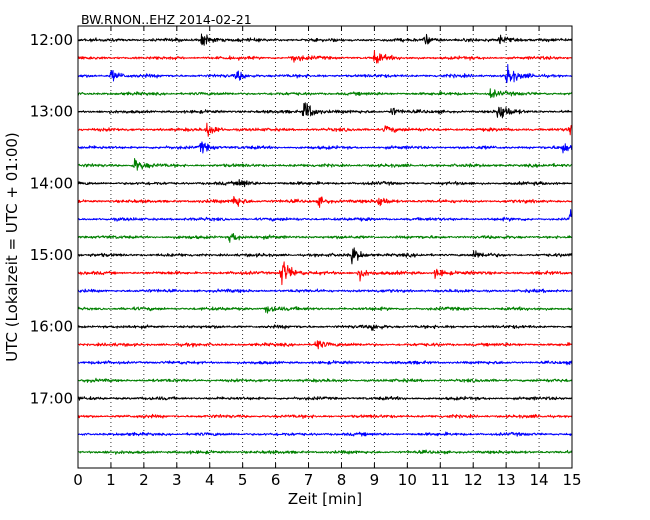  Describe the element at coordinates (78, 480) in the screenshot. I see `x-tick-label: 0` at that location.